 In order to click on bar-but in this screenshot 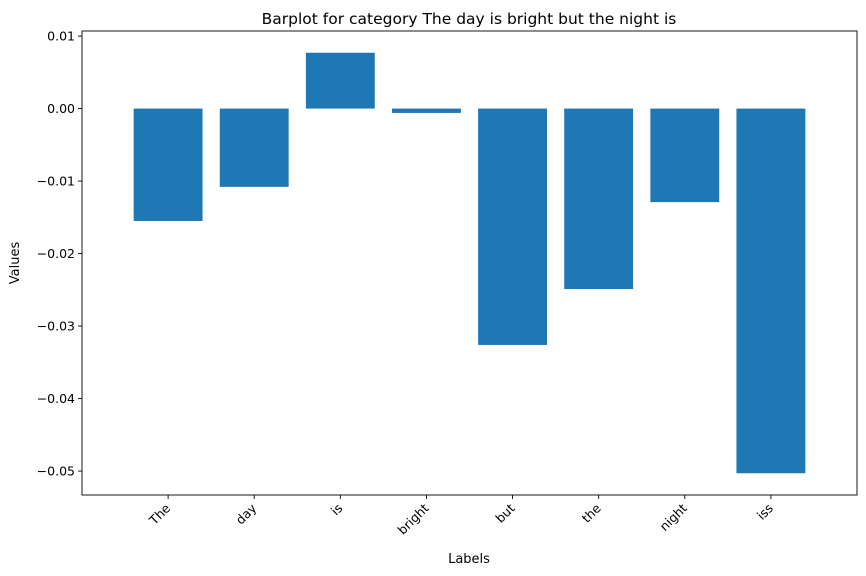, I will do `click(512, 226)`.